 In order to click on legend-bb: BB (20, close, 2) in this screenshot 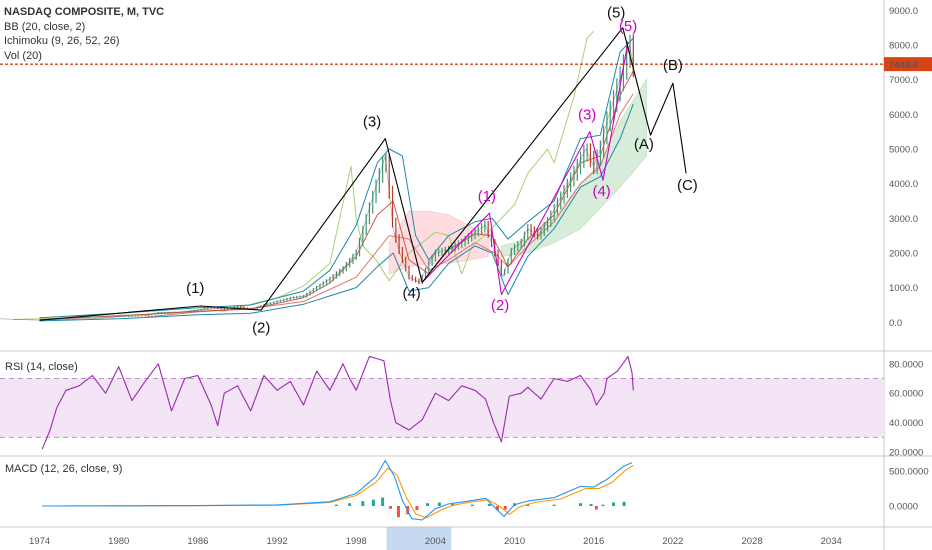, I will do `click(45, 26)`.